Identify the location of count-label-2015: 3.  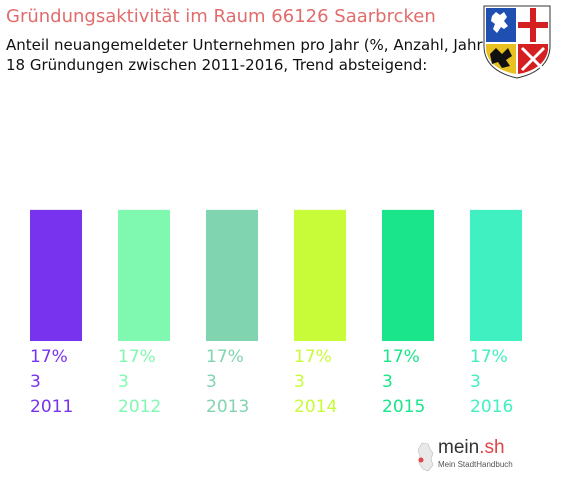
(387, 382).